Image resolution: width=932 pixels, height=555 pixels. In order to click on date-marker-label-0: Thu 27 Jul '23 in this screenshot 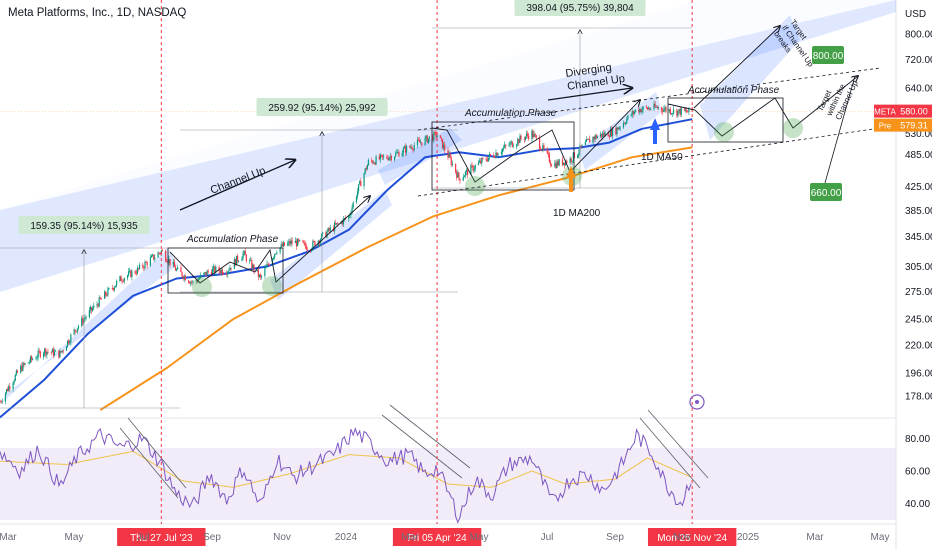, I will do `click(161, 538)`.